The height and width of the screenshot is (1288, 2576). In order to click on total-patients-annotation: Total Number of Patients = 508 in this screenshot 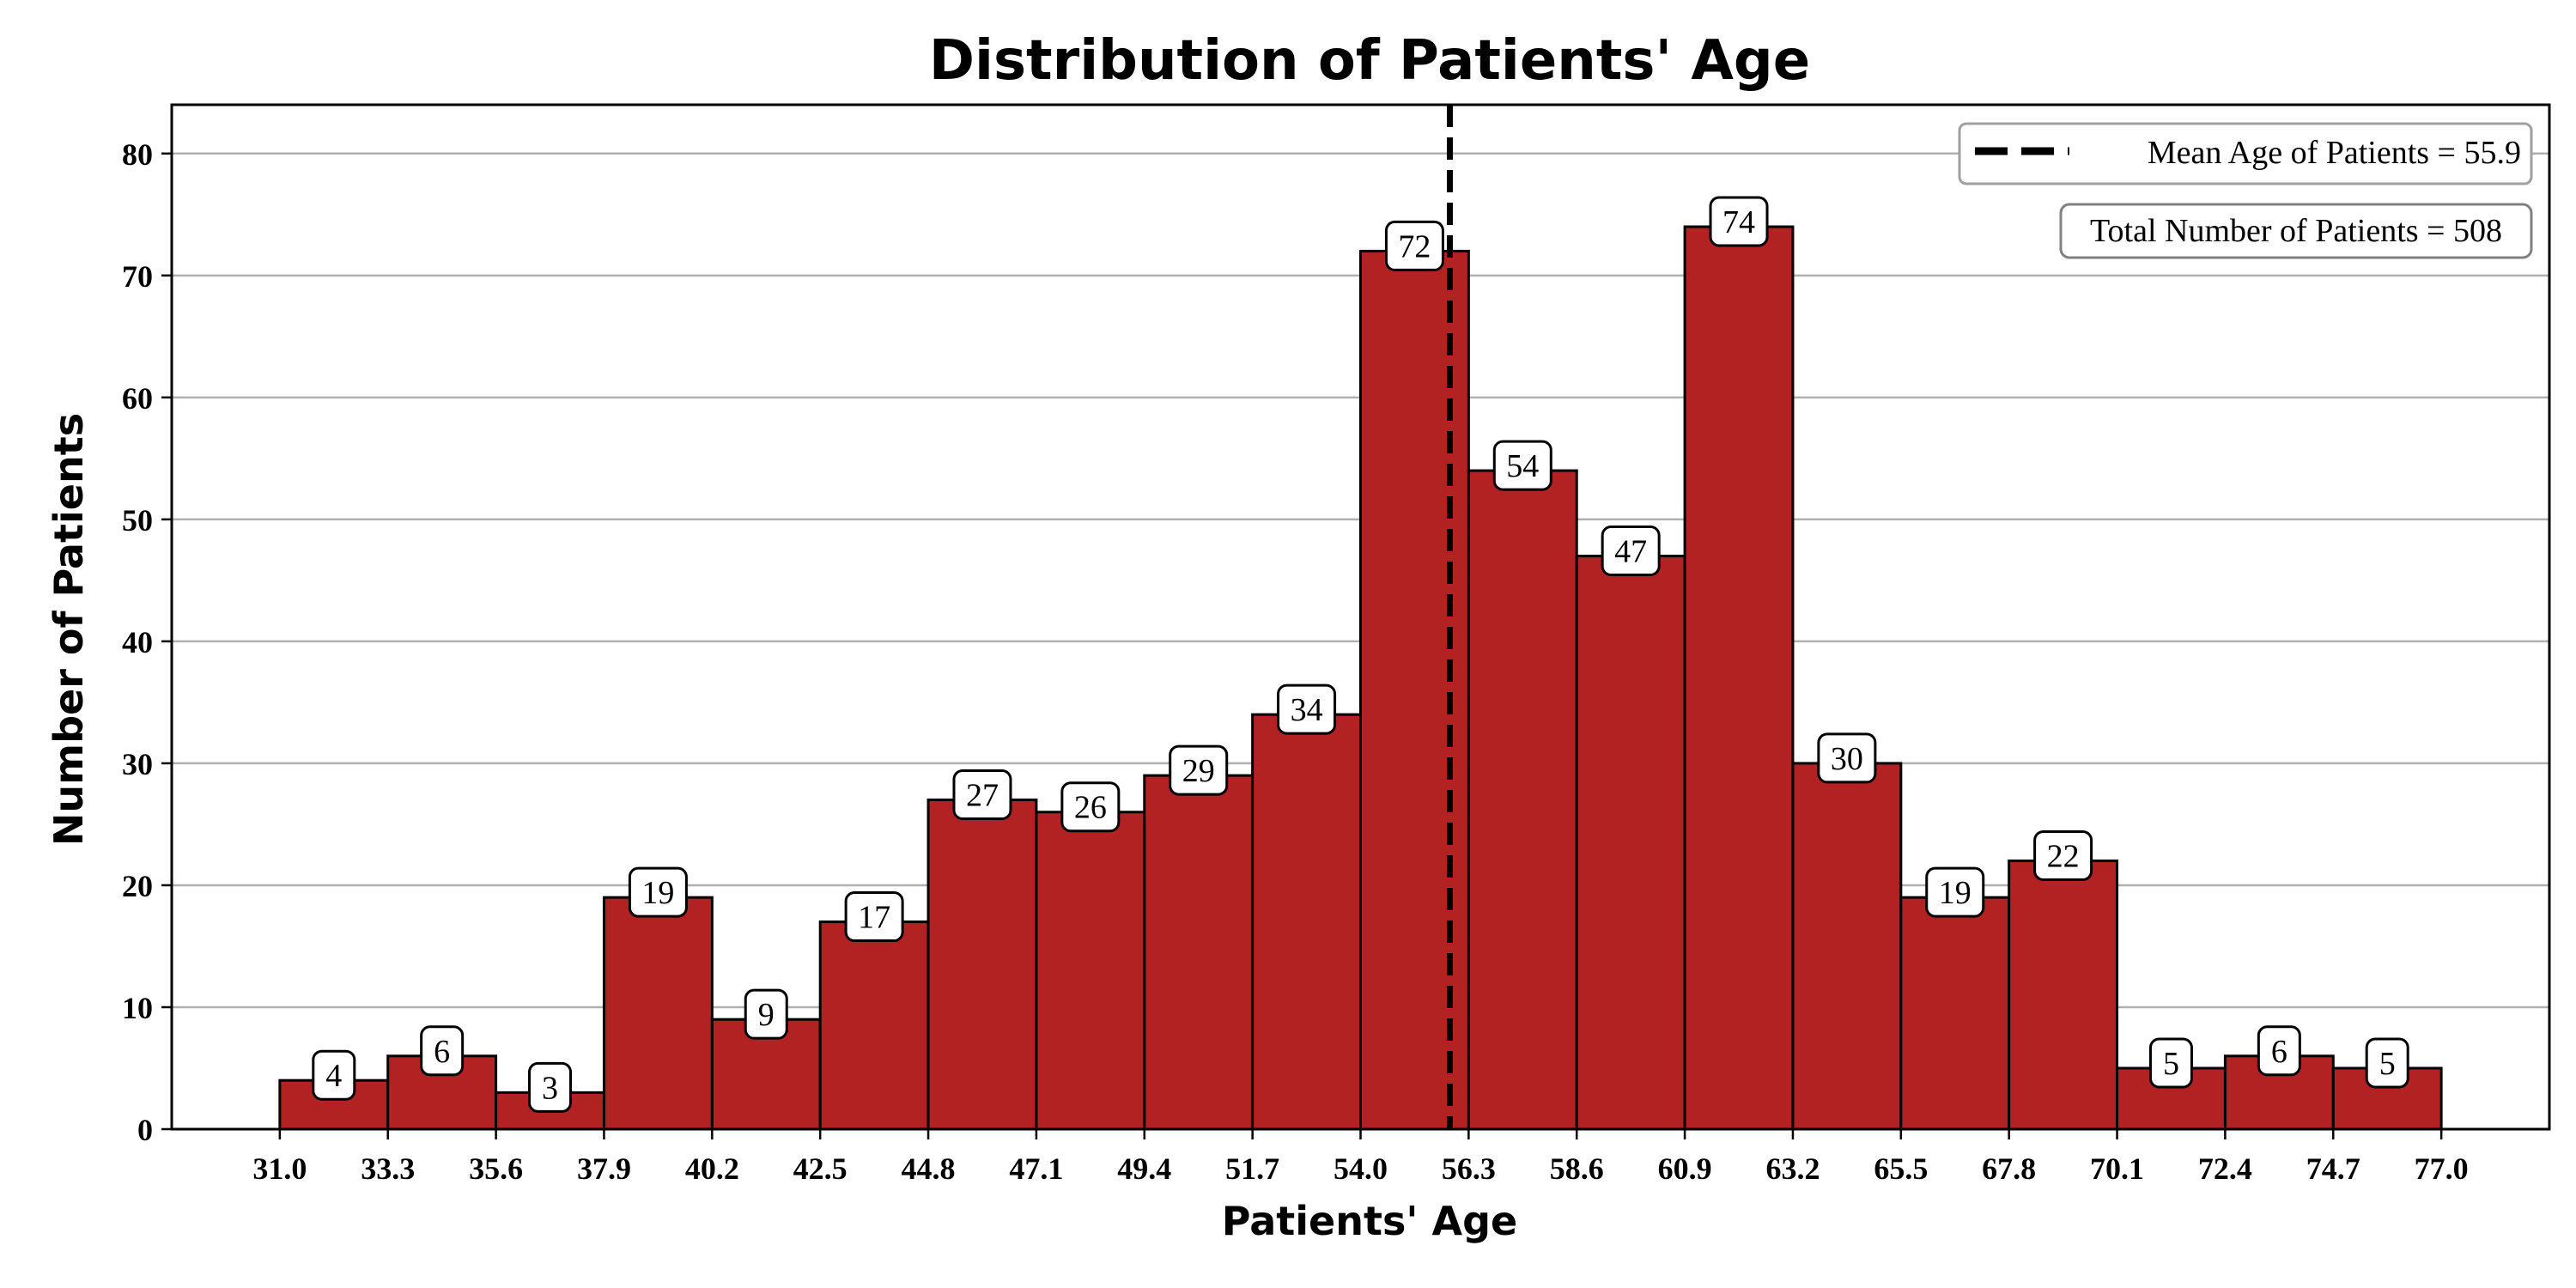, I will do `click(2296, 231)`.